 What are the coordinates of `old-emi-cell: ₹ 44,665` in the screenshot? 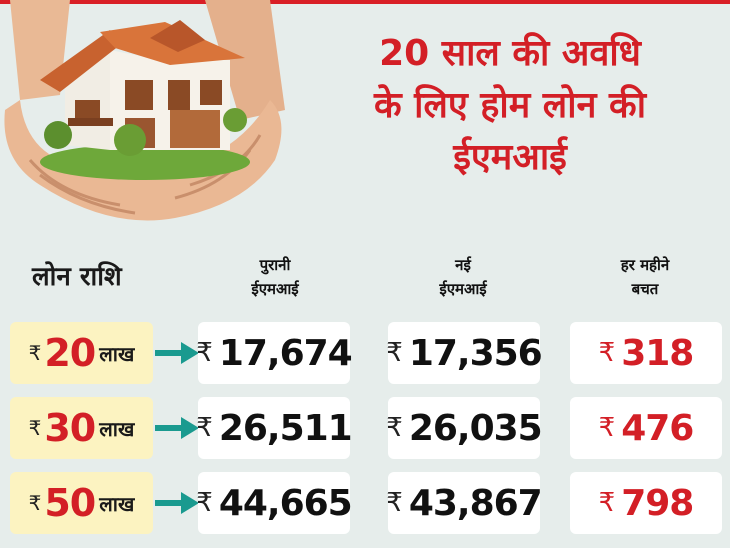 It's located at (274, 503).